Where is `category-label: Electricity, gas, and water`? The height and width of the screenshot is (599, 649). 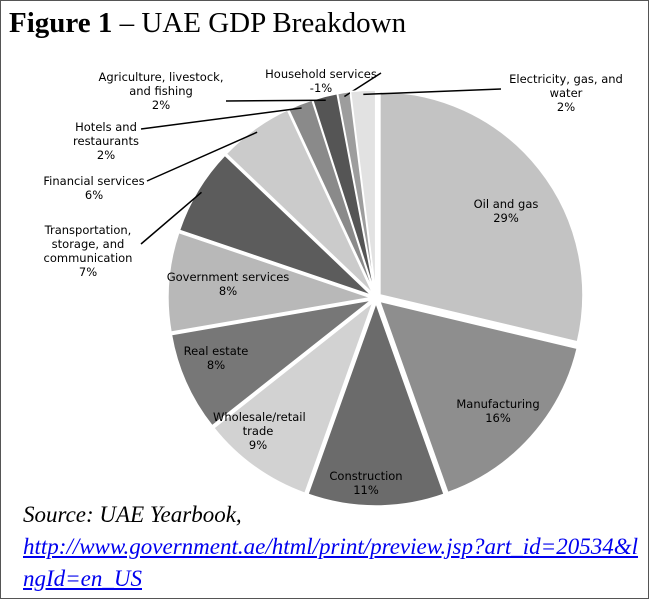
category-label: Electricity, gas, and water is located at coordinates (566, 86).